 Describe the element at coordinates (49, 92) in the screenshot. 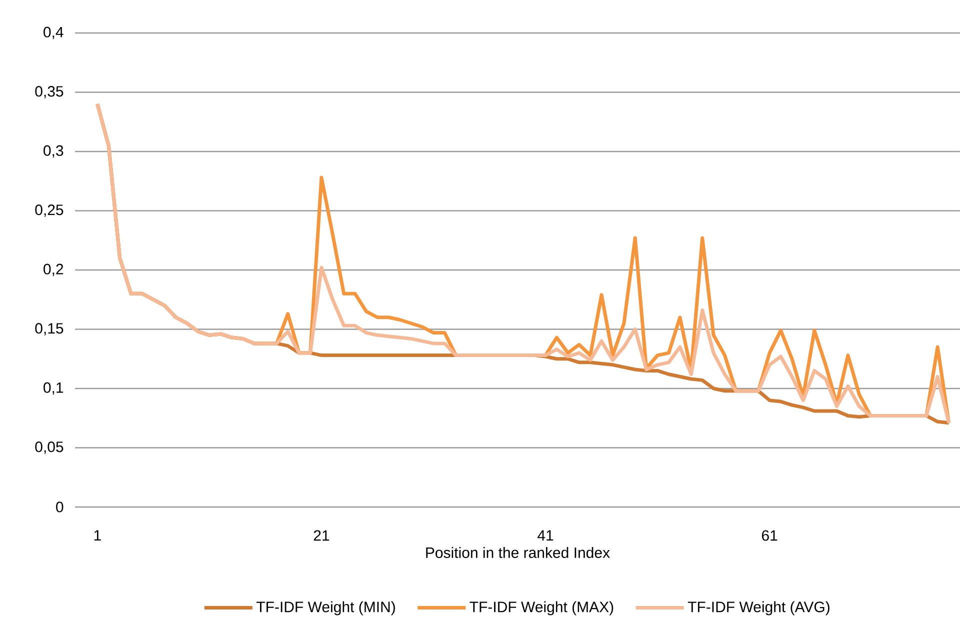

I see `y-tick-label: 0,35` at that location.